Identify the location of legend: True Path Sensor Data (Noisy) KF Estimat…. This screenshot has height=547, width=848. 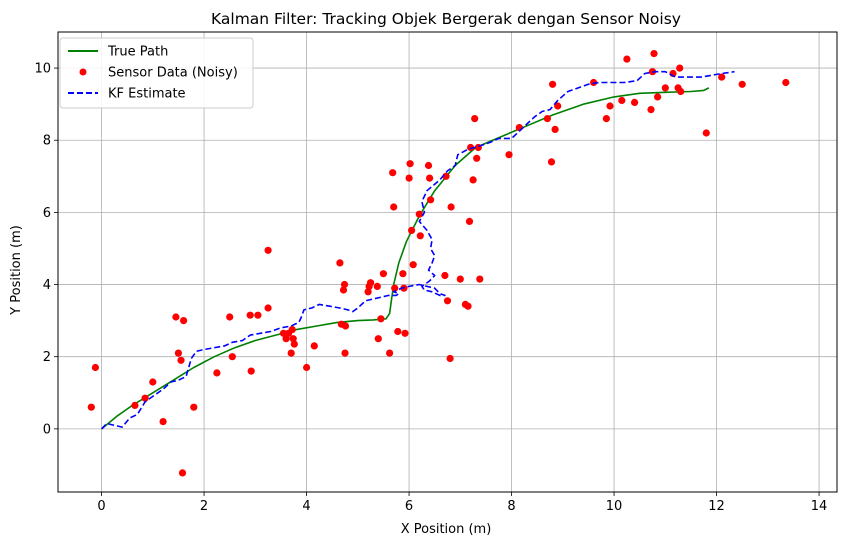
(156, 73).